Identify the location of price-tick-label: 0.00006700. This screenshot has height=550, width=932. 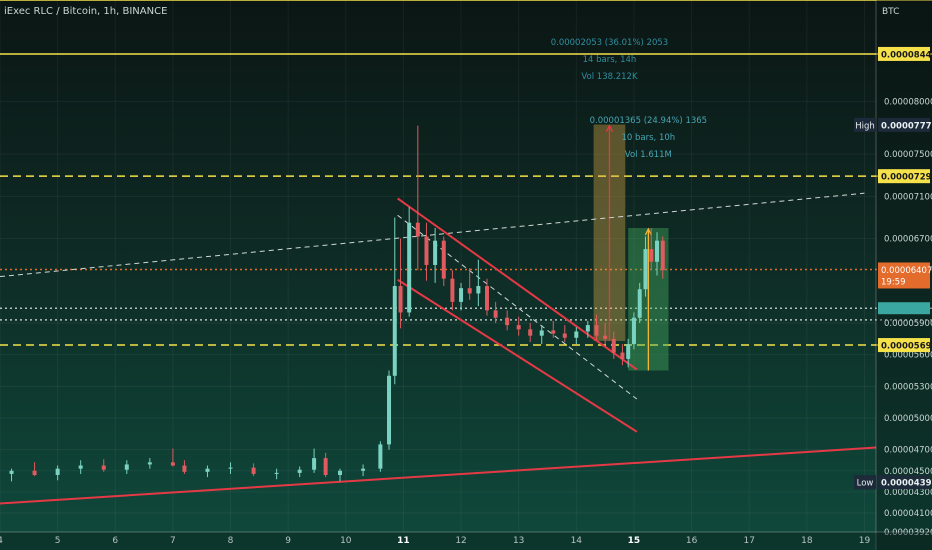
(908, 240).